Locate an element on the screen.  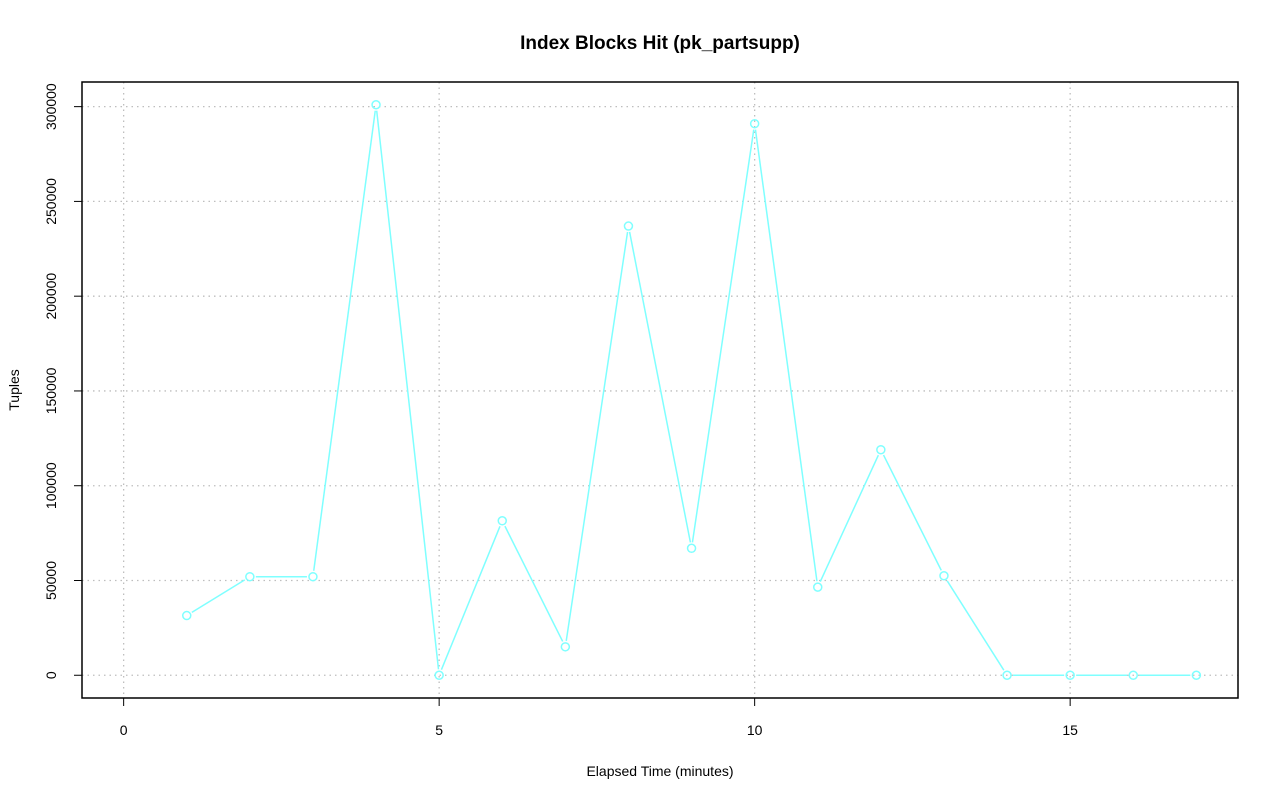
y-tick-label: 50000 is located at coordinates (51, 580).